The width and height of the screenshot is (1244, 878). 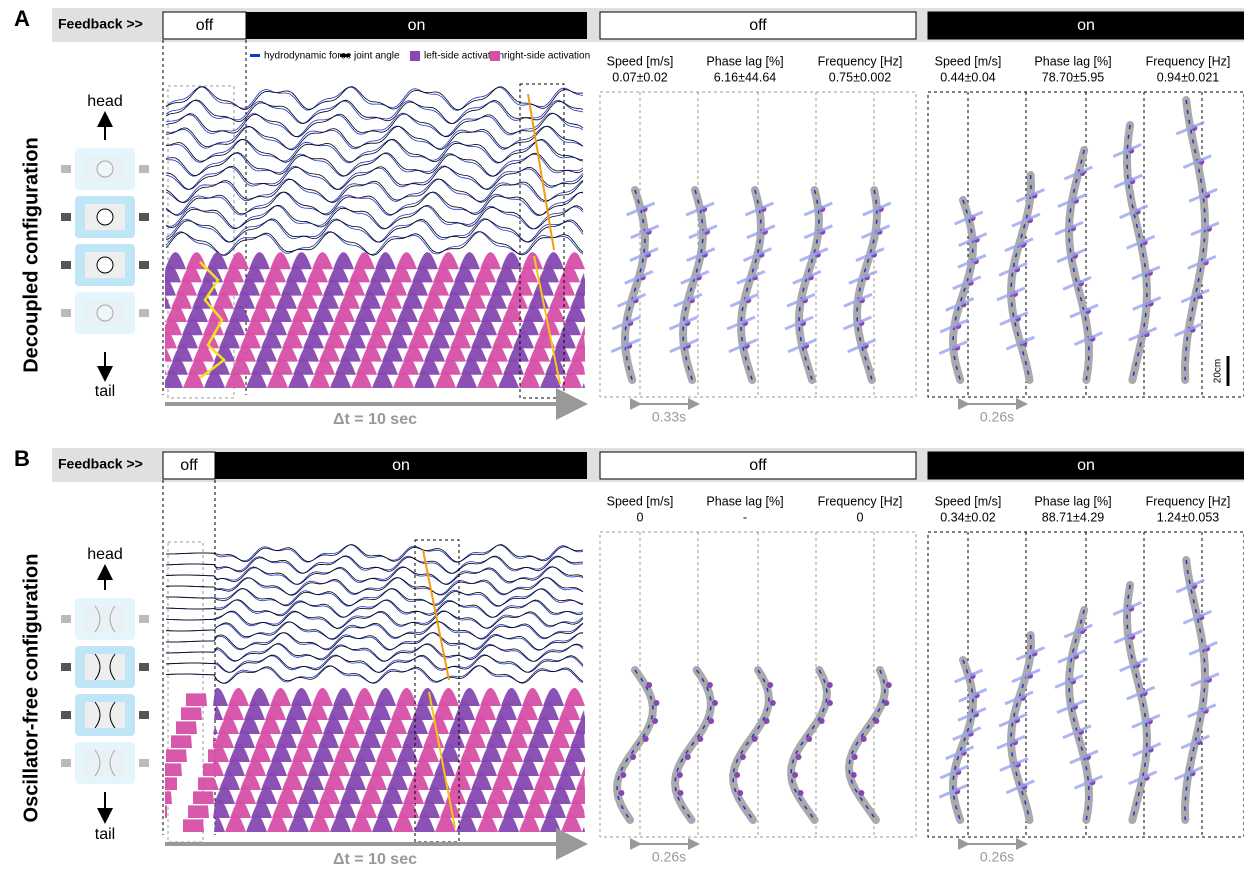 What do you see at coordinates (100, 464) in the screenshot?
I see `feedback-label: Feedback >>` at bounding box center [100, 464].